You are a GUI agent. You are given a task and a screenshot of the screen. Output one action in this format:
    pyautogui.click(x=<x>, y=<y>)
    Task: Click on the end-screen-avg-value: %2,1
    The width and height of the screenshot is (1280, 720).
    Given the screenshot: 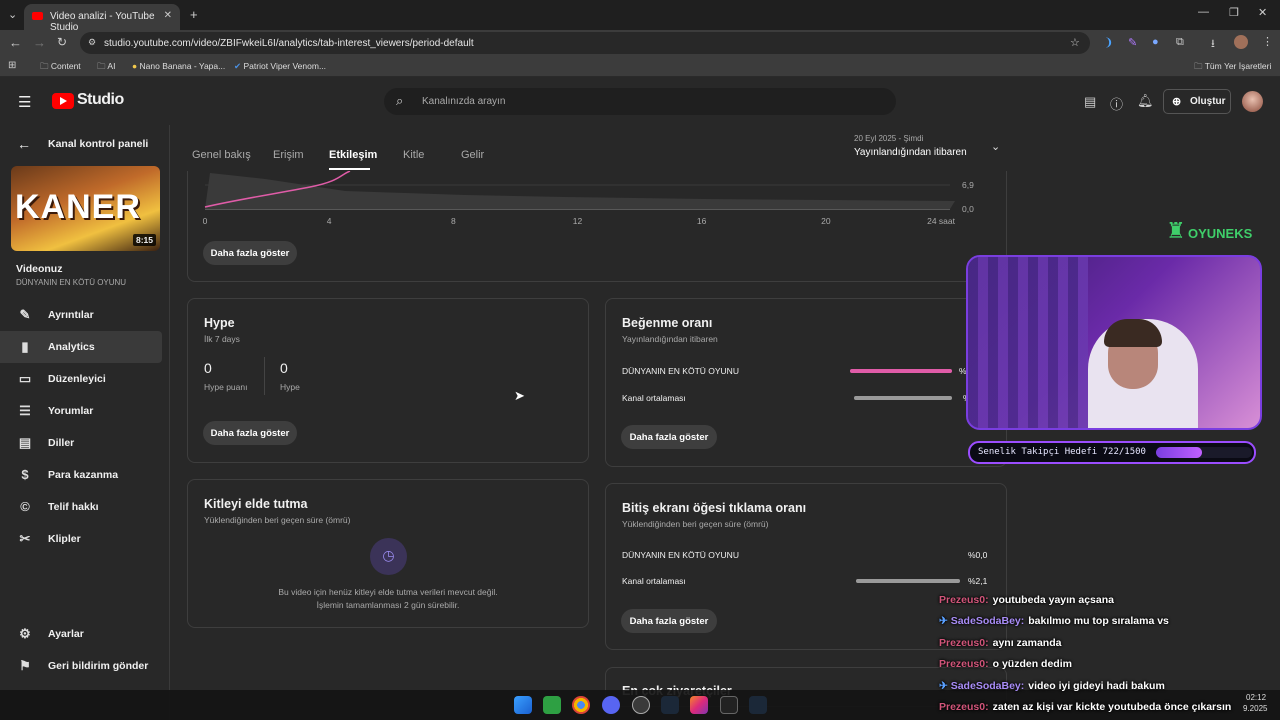 What is the action you would take?
    pyautogui.click(x=978, y=581)
    